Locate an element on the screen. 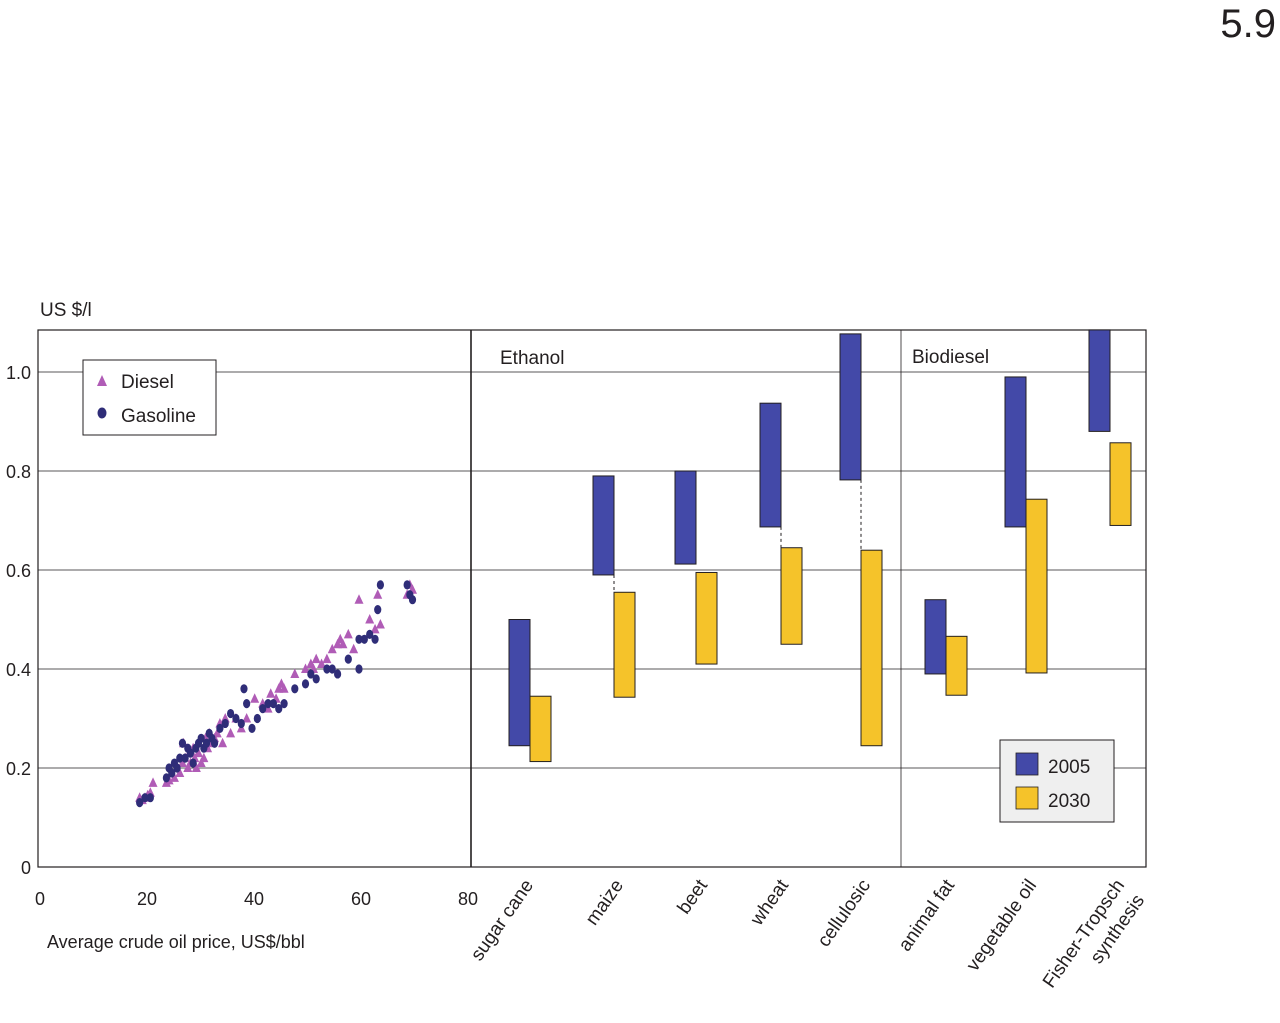 The height and width of the screenshot is (1023, 1280). y-tick-label: 0.2 is located at coordinates (18, 769).